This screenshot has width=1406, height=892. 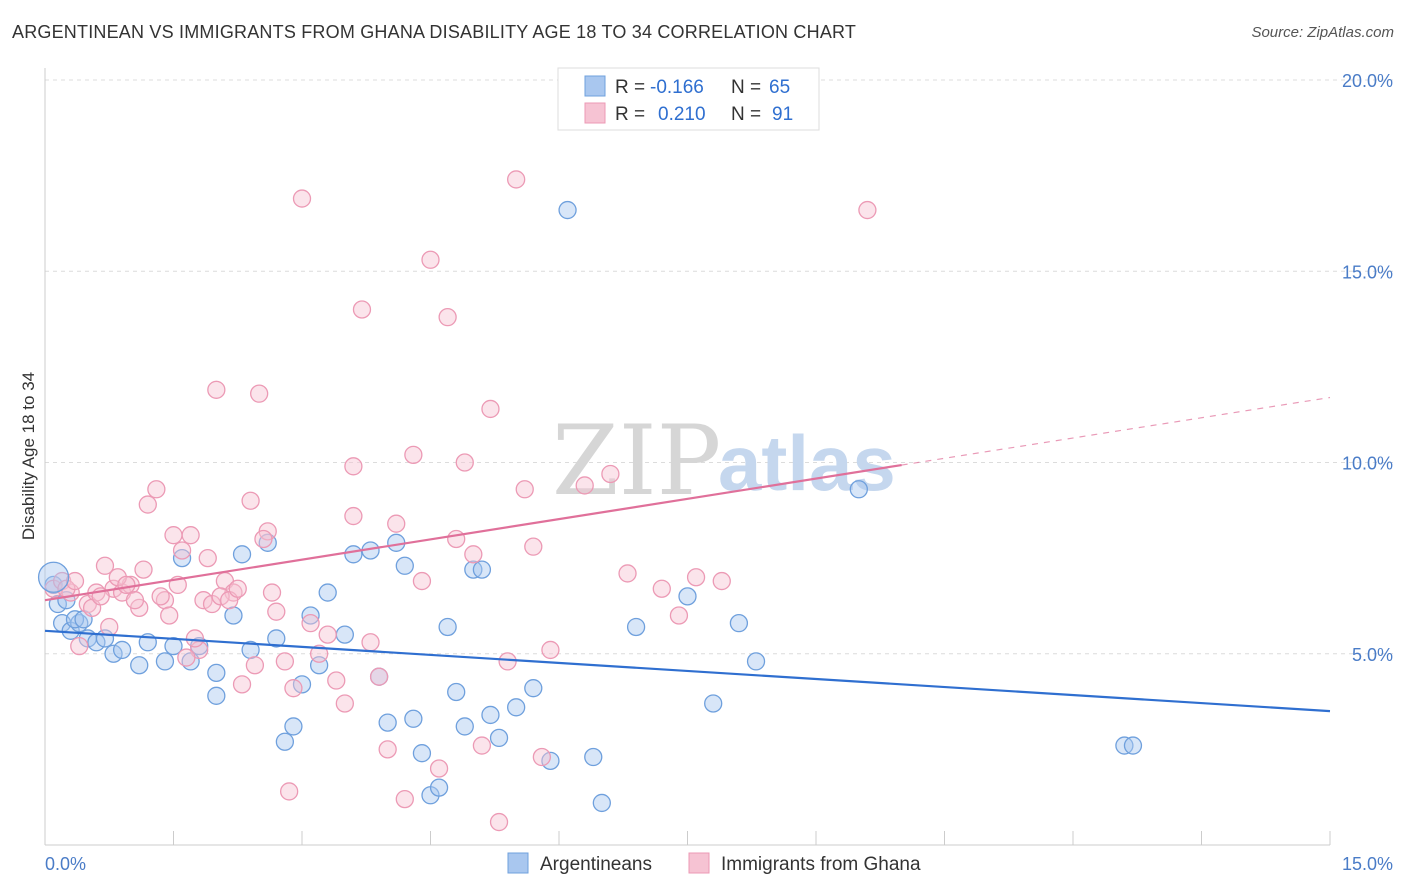 What do you see at coordinates (699, 863) in the screenshot?
I see `bottom-legend-swatch-ghana` at bounding box center [699, 863].